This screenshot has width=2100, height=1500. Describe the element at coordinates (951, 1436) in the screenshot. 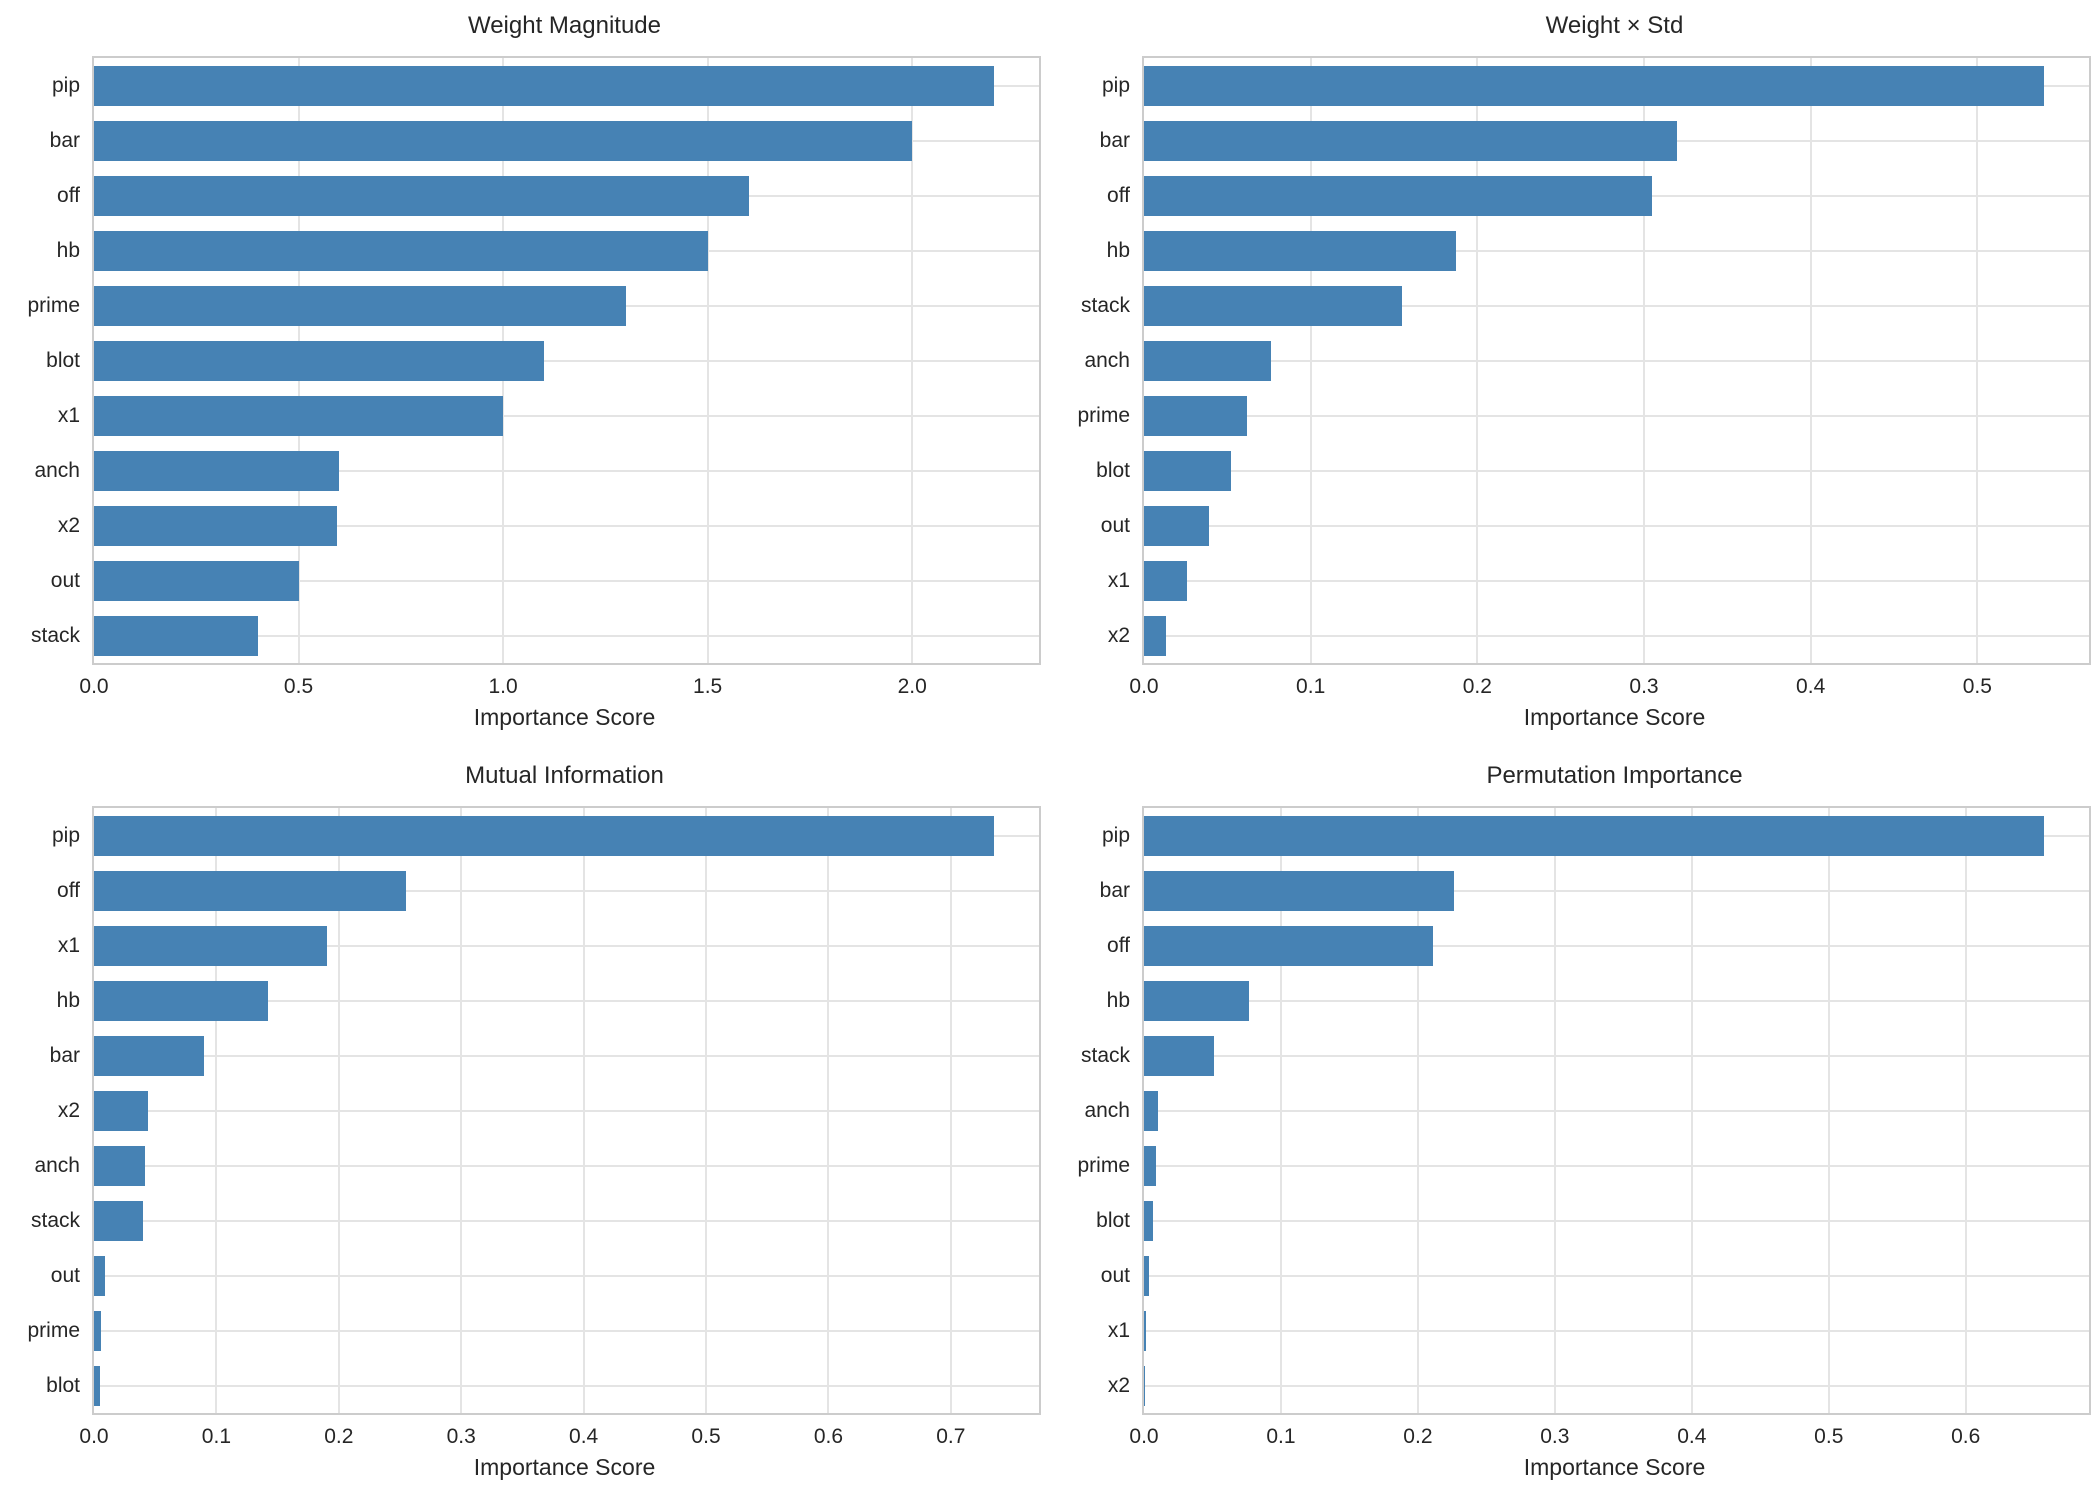

I see `x-tick-label: 0.7` at that location.